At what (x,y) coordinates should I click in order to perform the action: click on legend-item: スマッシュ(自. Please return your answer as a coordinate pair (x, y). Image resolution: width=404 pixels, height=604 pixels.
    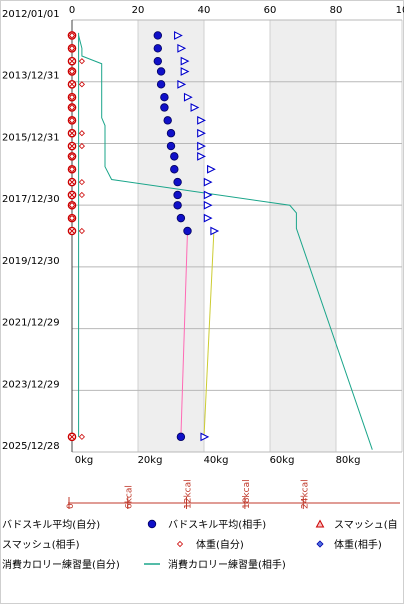
    Looking at the image, I should click on (356, 524).